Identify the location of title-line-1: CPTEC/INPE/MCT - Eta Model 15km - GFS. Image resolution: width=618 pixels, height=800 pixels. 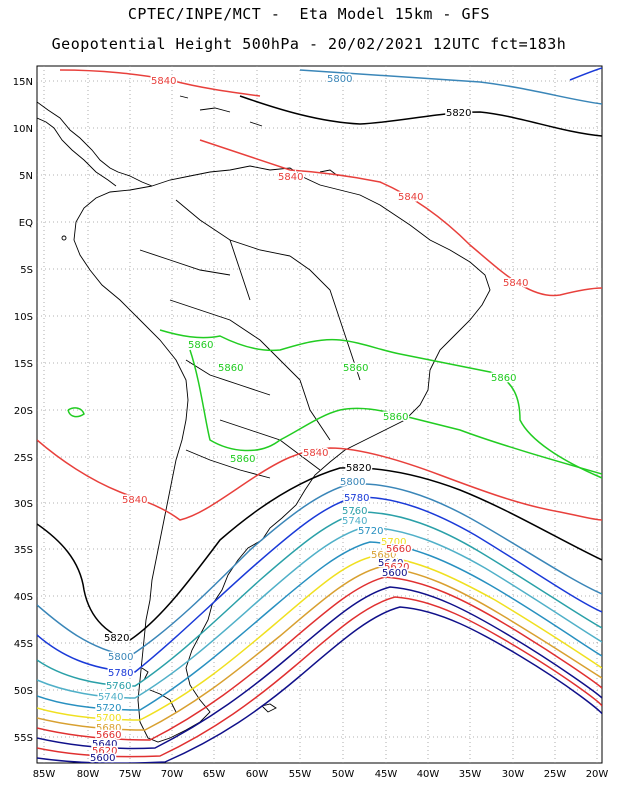
(309, 14).